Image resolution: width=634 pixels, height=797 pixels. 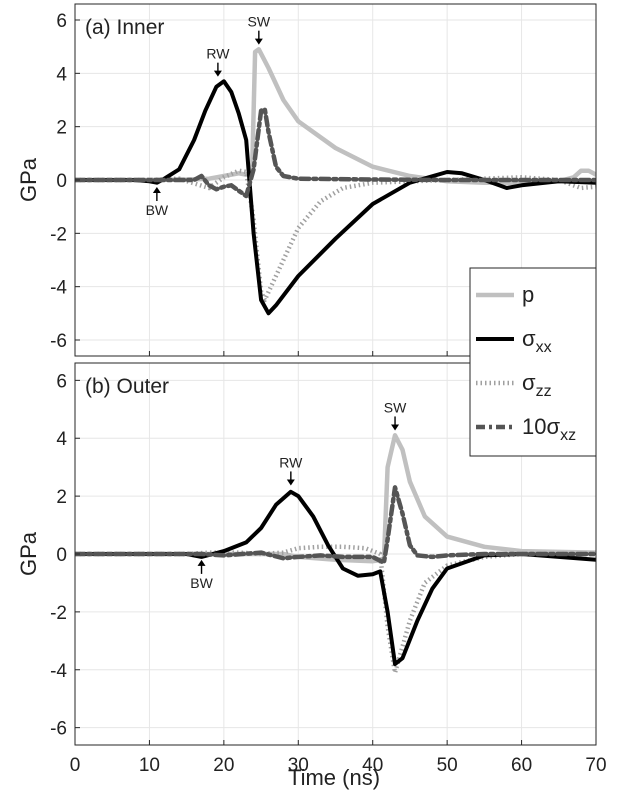 What do you see at coordinates (124, 27) in the screenshot?
I see `panel-title: (a) Inner` at bounding box center [124, 27].